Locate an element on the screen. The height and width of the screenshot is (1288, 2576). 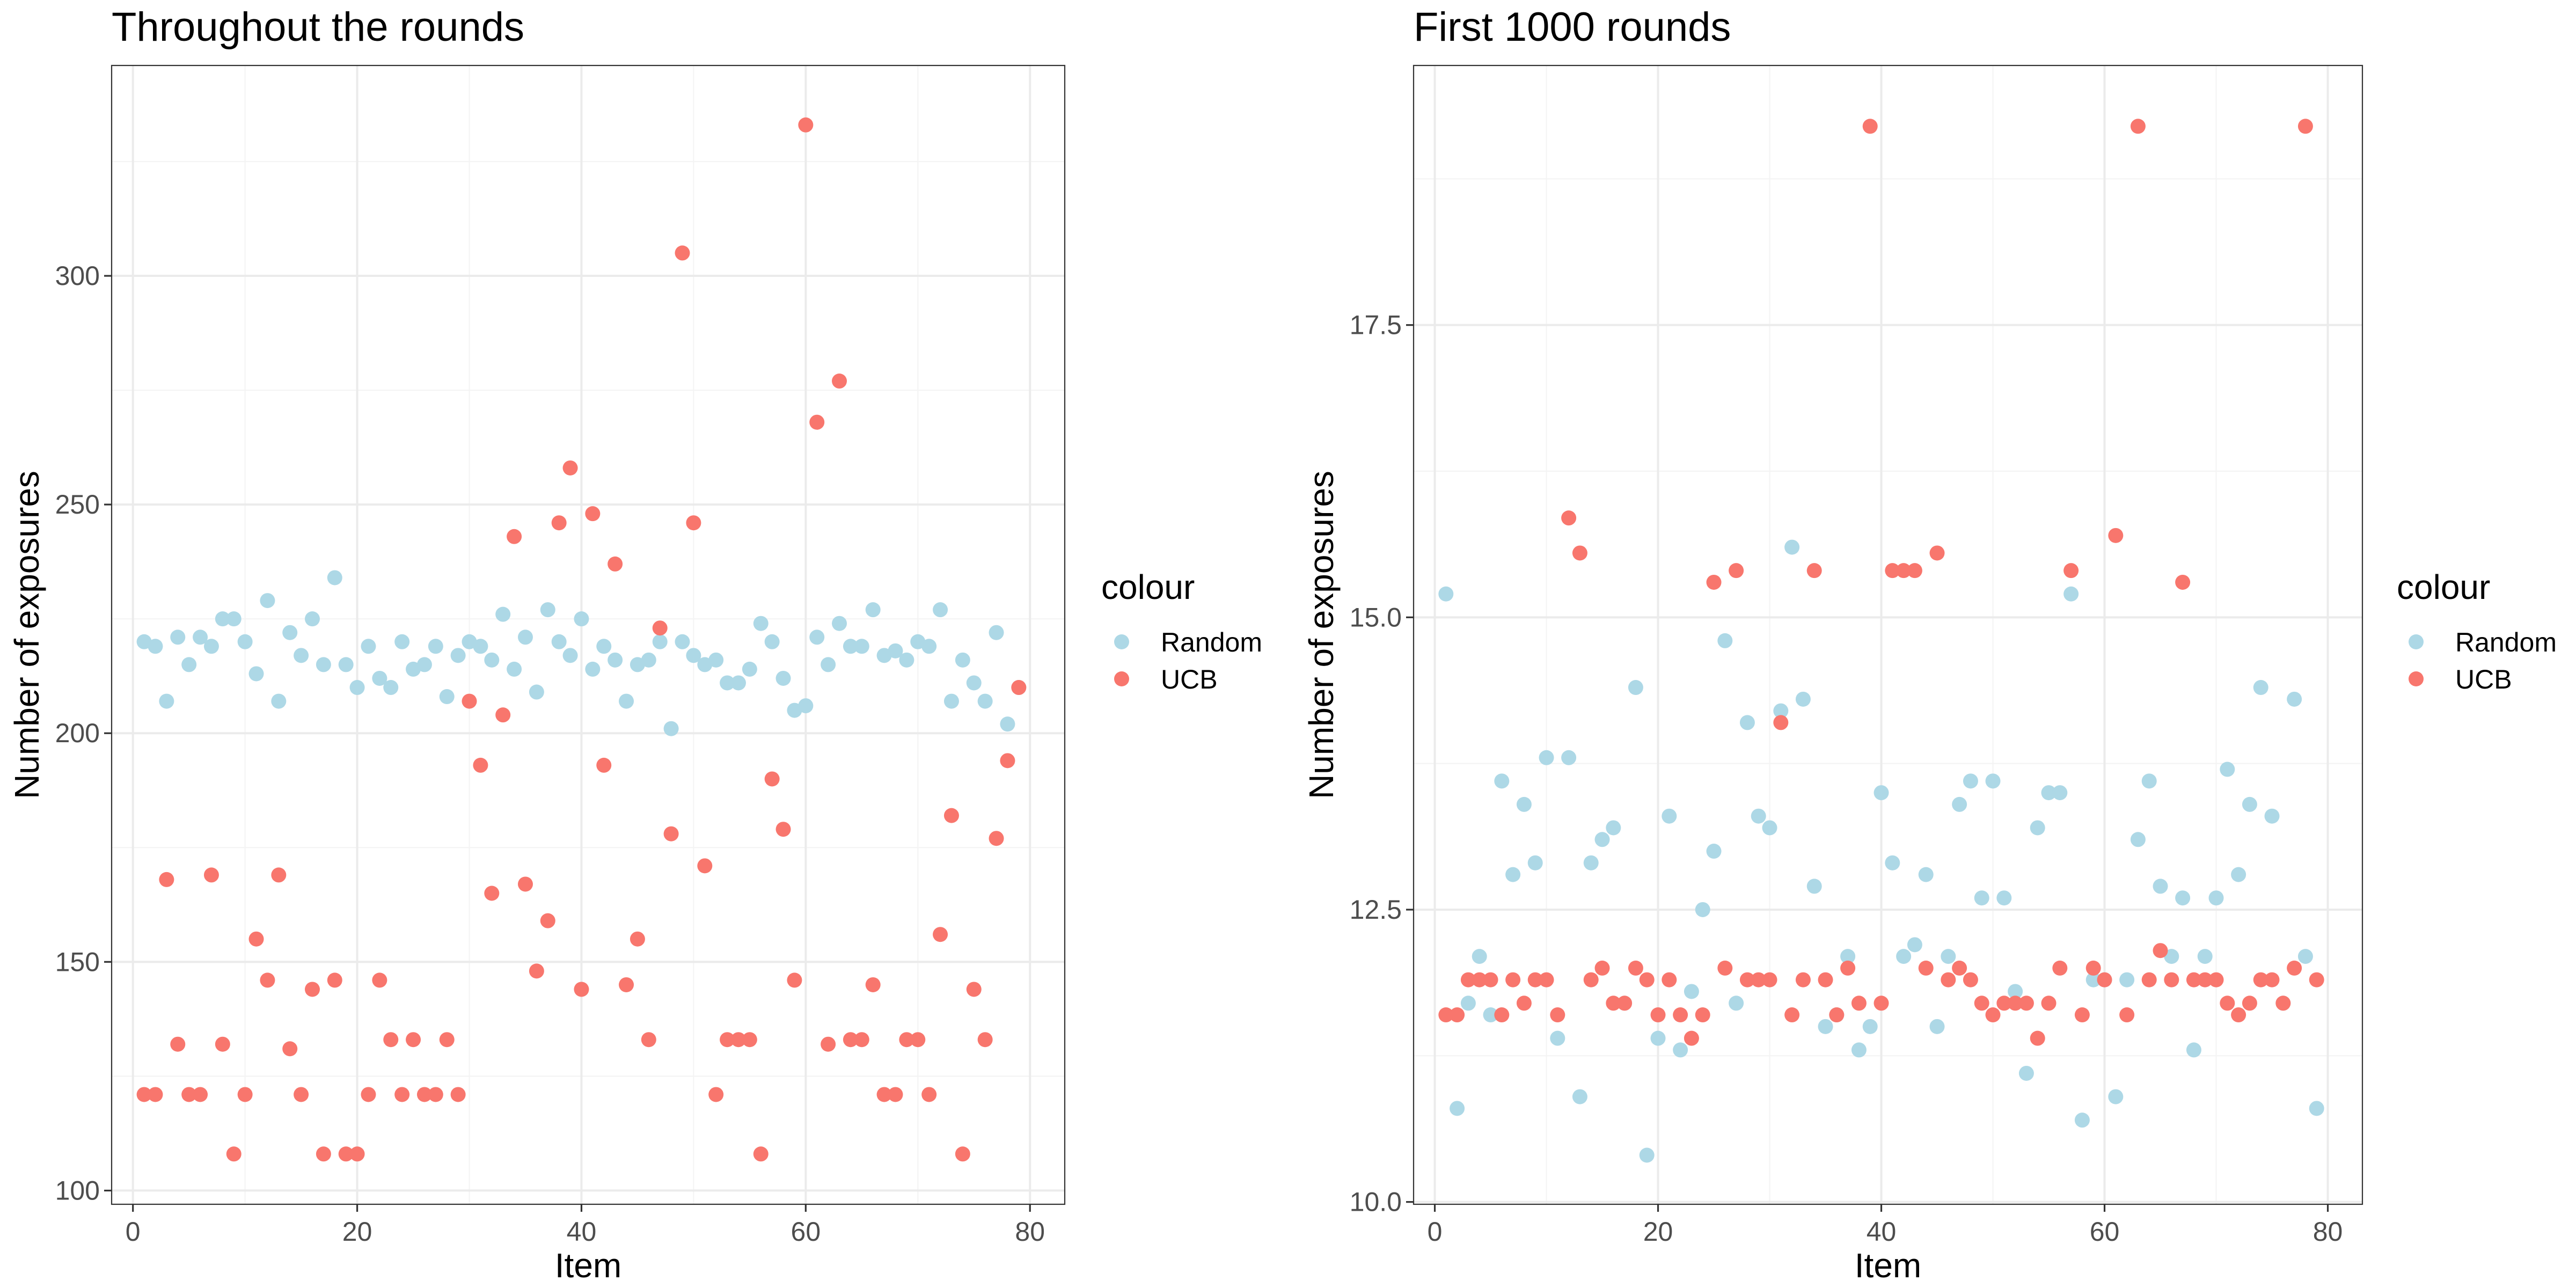
y-tick-label: 250 is located at coordinates (77, 504).